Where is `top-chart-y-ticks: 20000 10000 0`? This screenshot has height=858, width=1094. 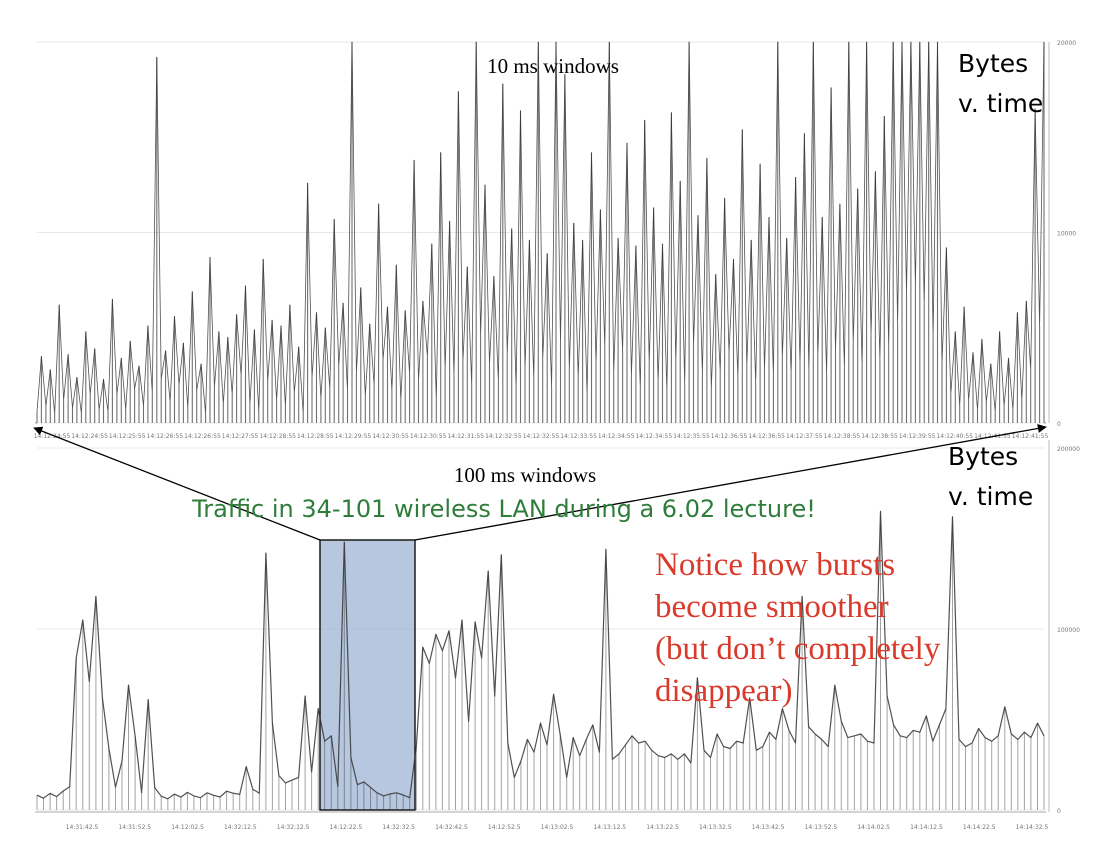
top-chart-y-ticks: 20000 10000 0 is located at coordinates (1066, 234).